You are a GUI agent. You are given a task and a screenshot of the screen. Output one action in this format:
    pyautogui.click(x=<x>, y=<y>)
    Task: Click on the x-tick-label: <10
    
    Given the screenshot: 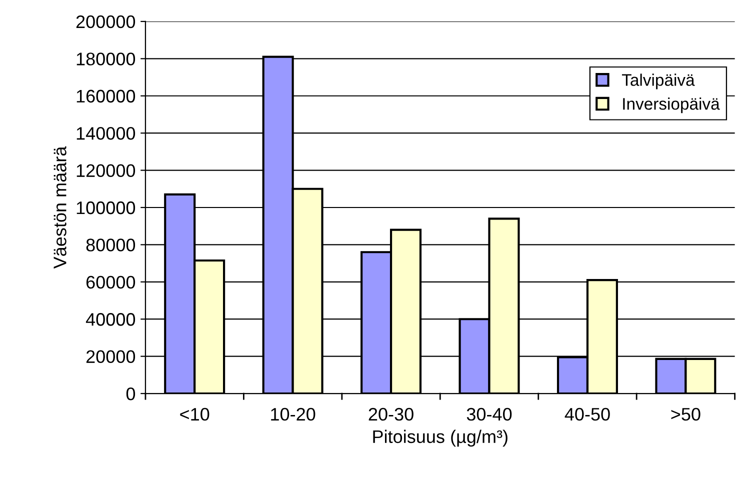 What is the action you would take?
    pyautogui.click(x=195, y=414)
    